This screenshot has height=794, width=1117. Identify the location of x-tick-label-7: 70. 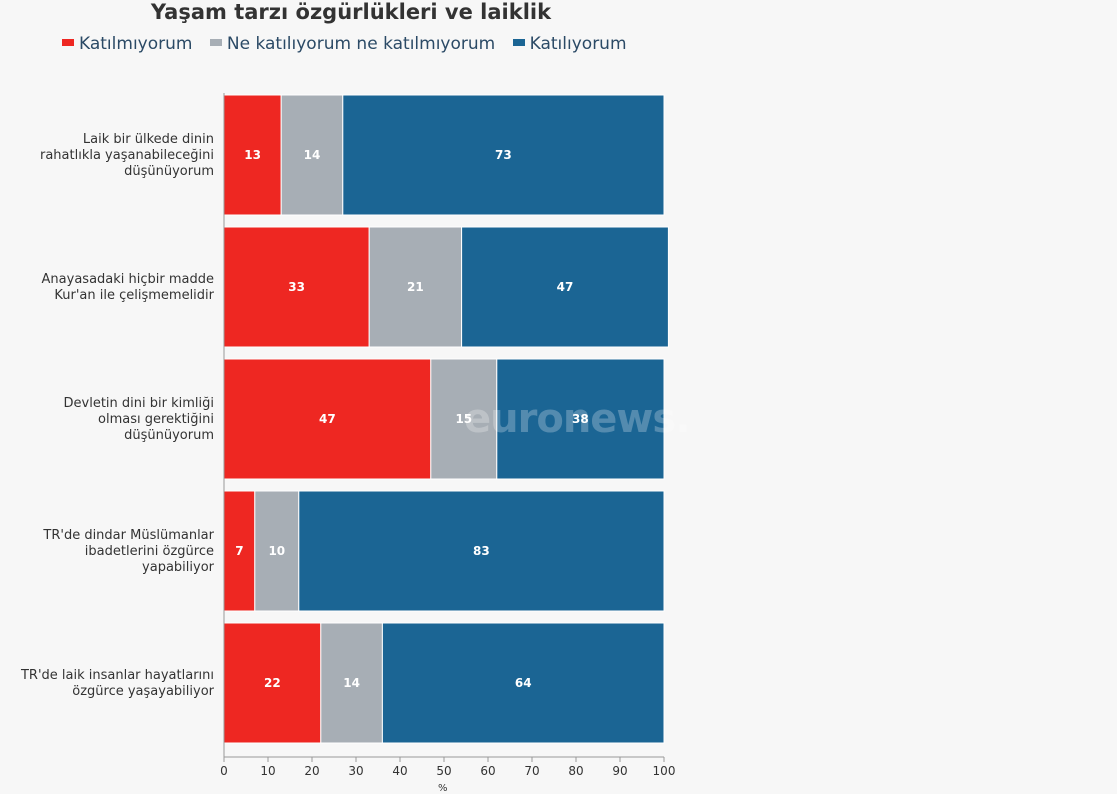
(531, 771).